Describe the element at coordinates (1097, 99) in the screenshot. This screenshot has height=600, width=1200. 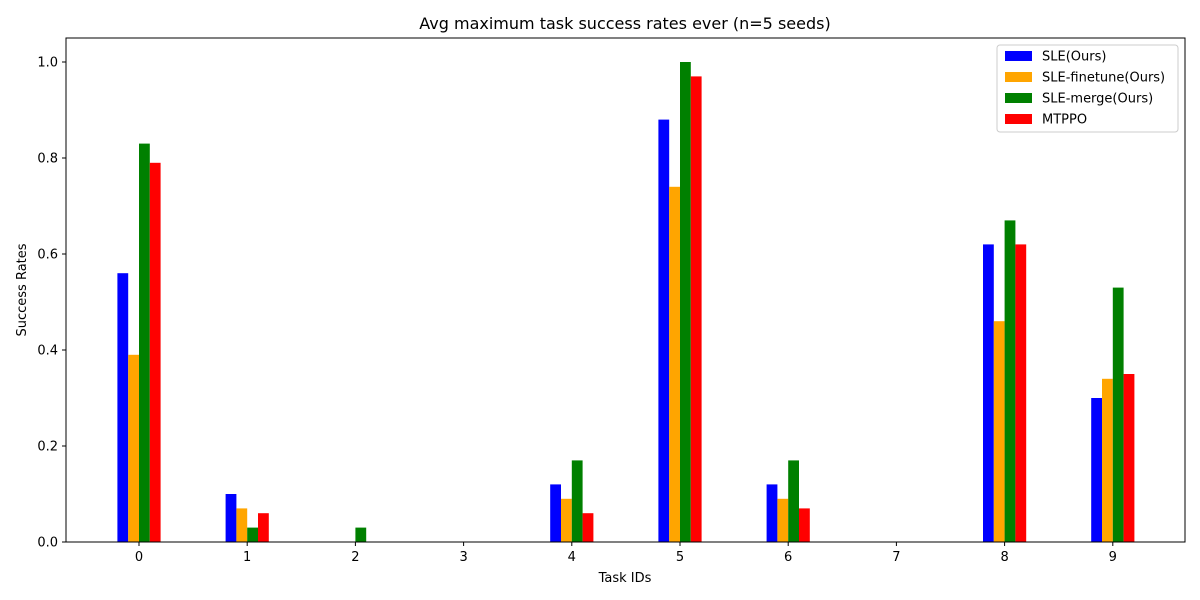
I see `legend-label: SLE-merge(Ours)` at that location.